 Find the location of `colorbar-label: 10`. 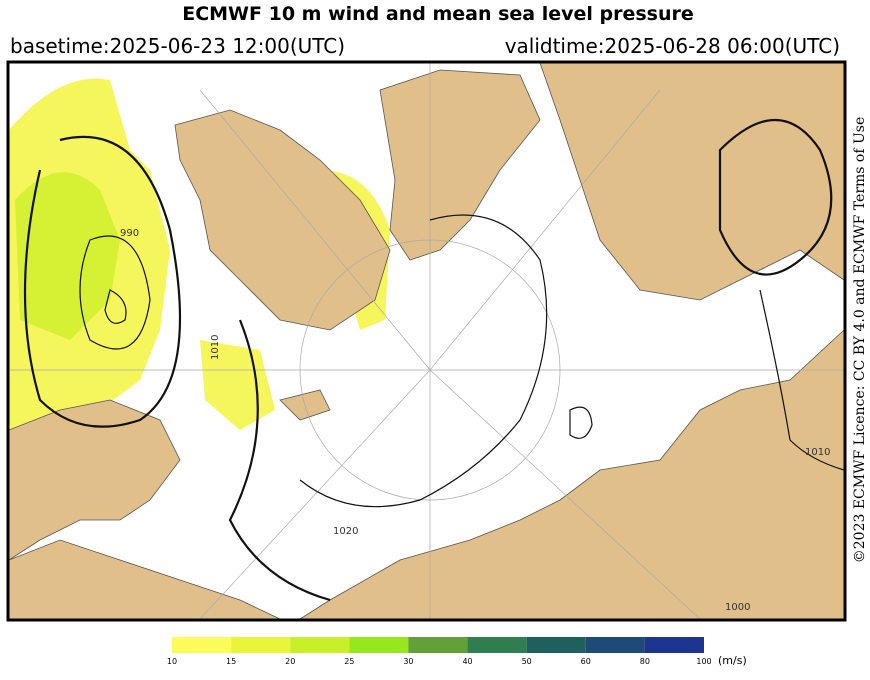

colorbar-label: 10 is located at coordinates (172, 661).